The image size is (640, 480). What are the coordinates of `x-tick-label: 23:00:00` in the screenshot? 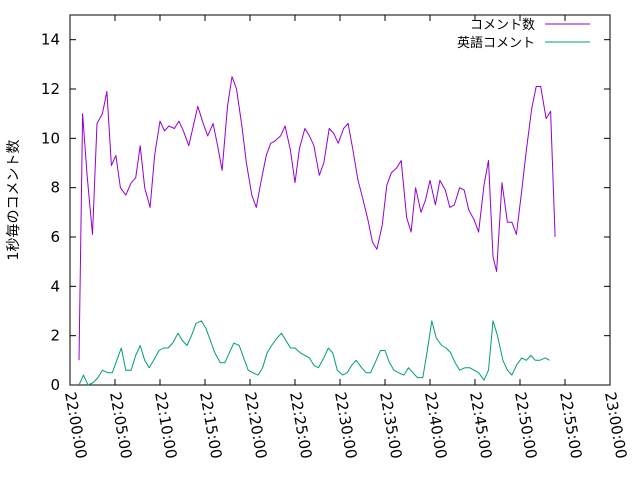 It's located at (615, 425).